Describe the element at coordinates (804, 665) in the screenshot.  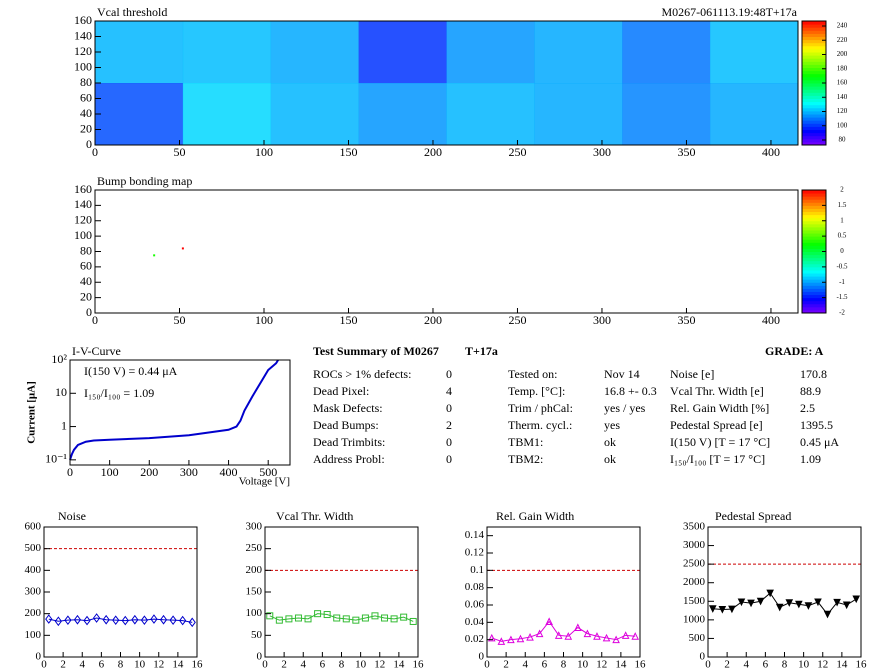
I see `x-tick-label: 10` at that location.